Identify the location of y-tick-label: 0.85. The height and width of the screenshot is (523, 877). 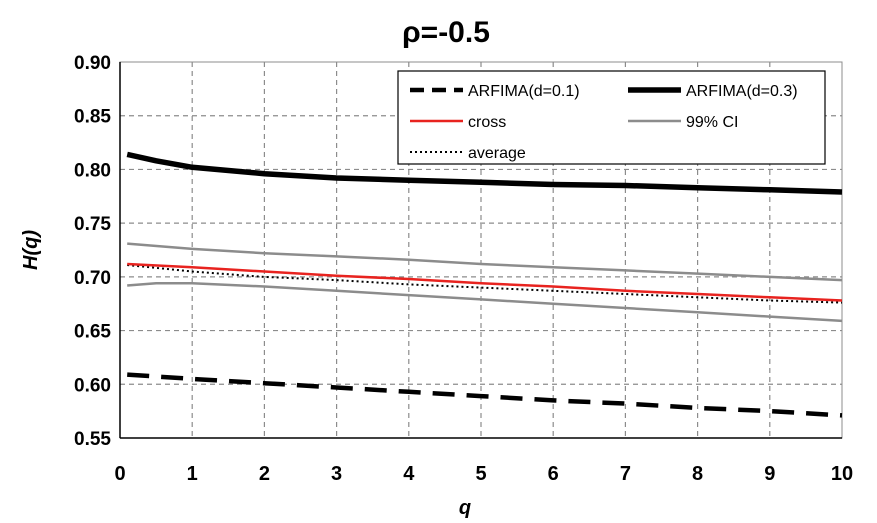
(92, 117).